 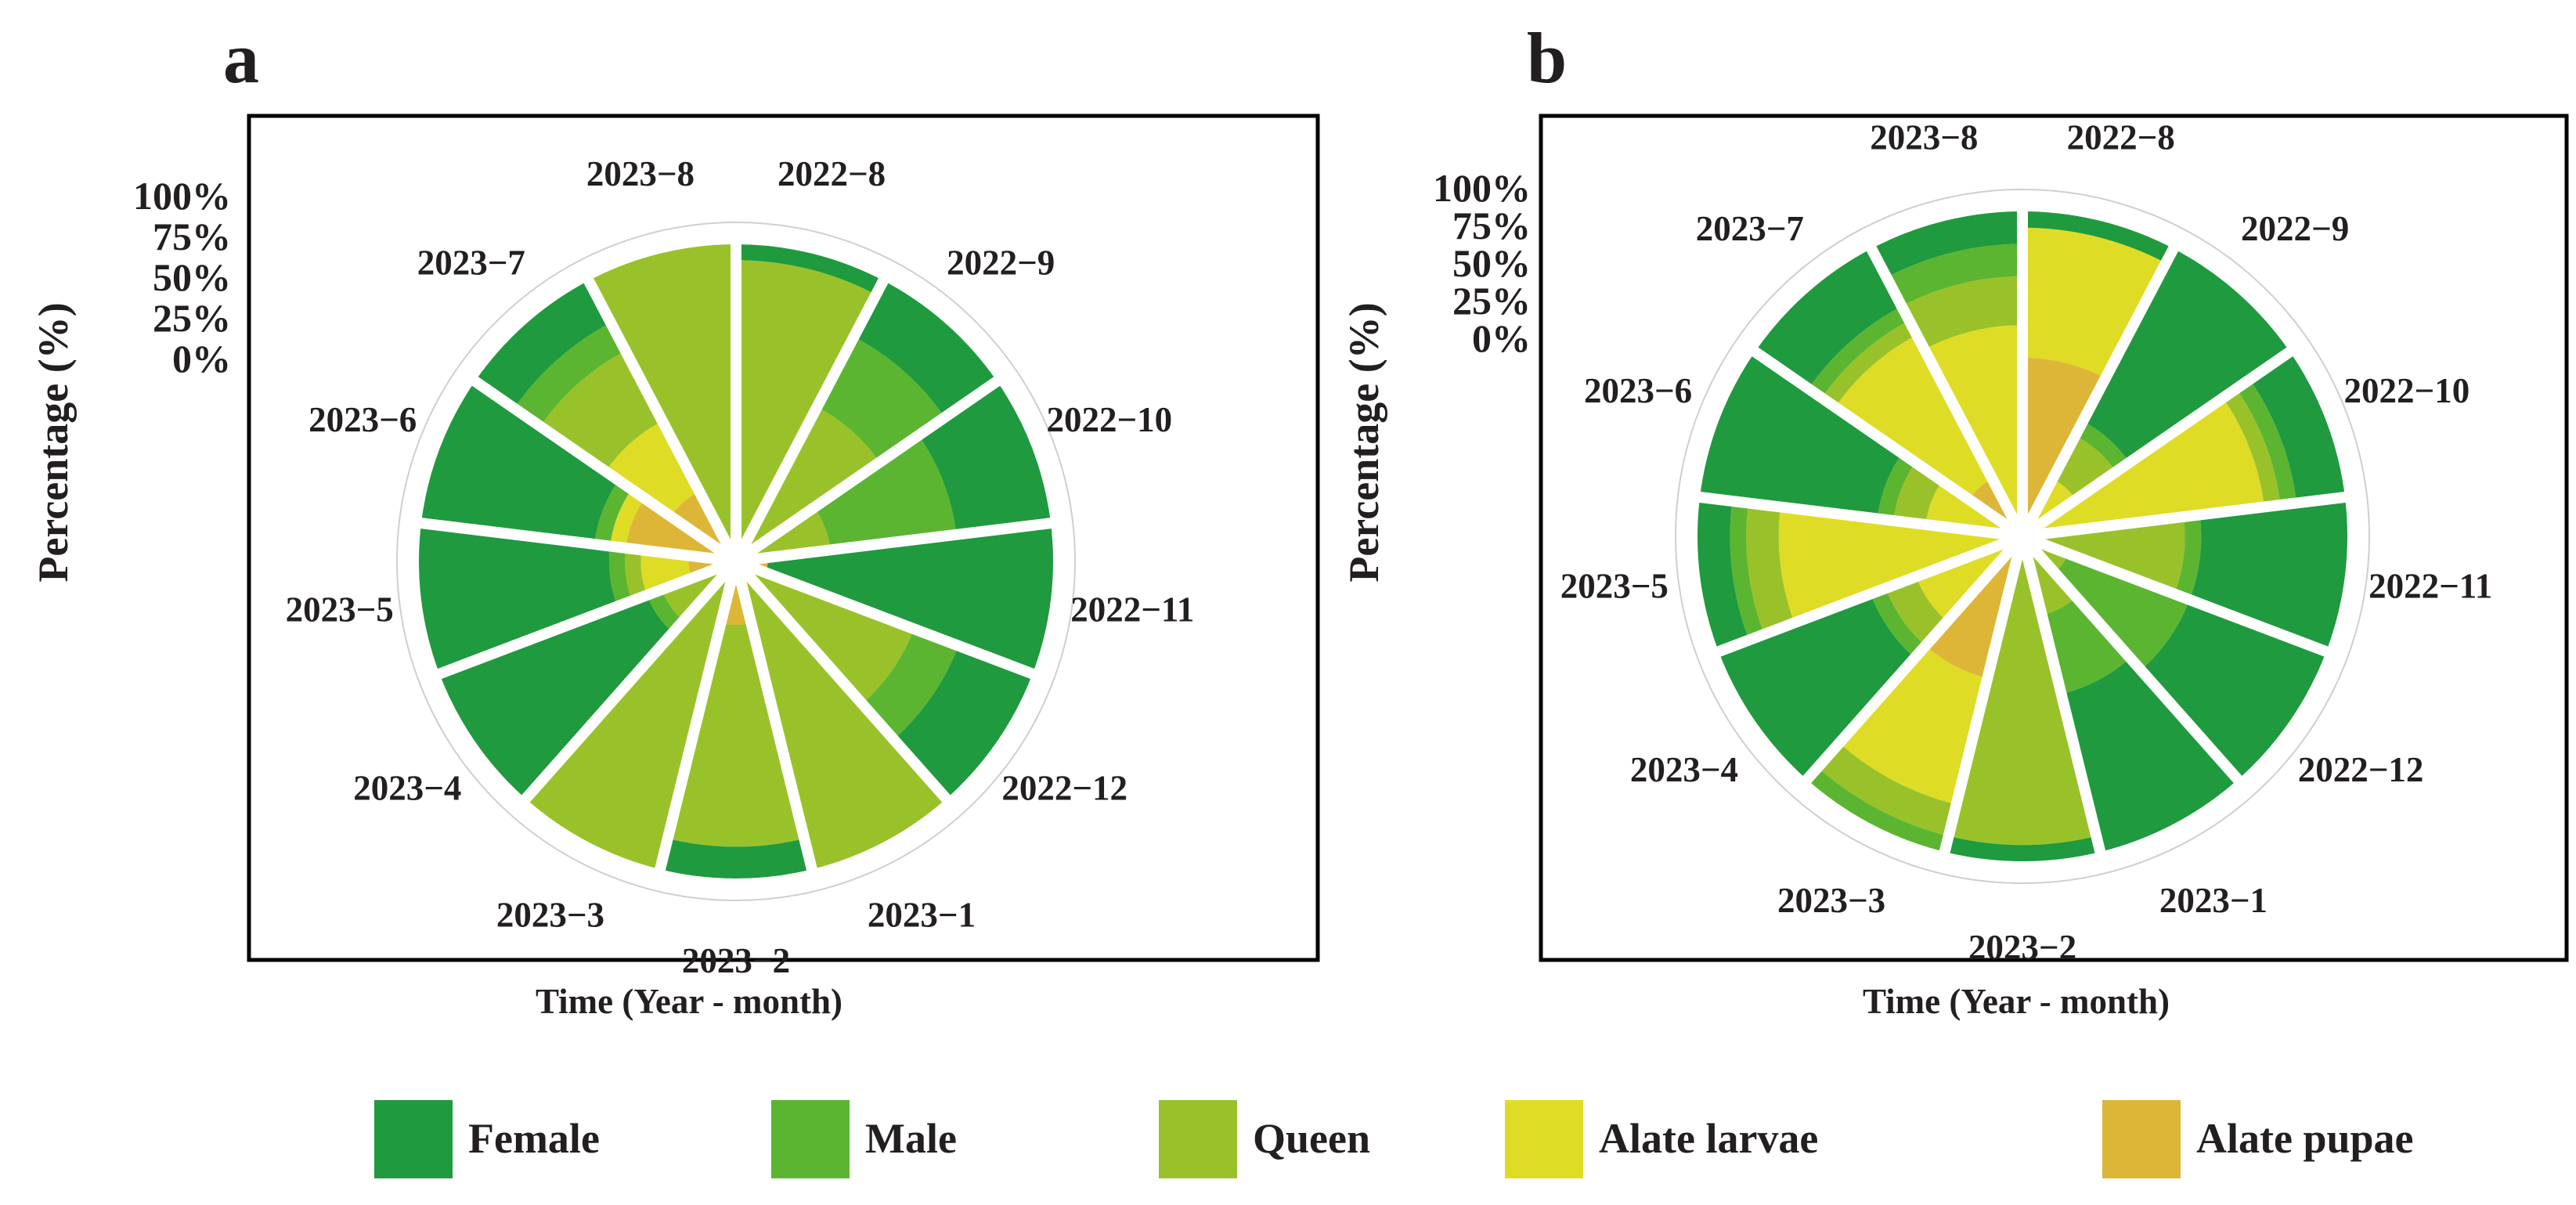 I want to click on category-label: 2022−11, so click(x=1132, y=609).